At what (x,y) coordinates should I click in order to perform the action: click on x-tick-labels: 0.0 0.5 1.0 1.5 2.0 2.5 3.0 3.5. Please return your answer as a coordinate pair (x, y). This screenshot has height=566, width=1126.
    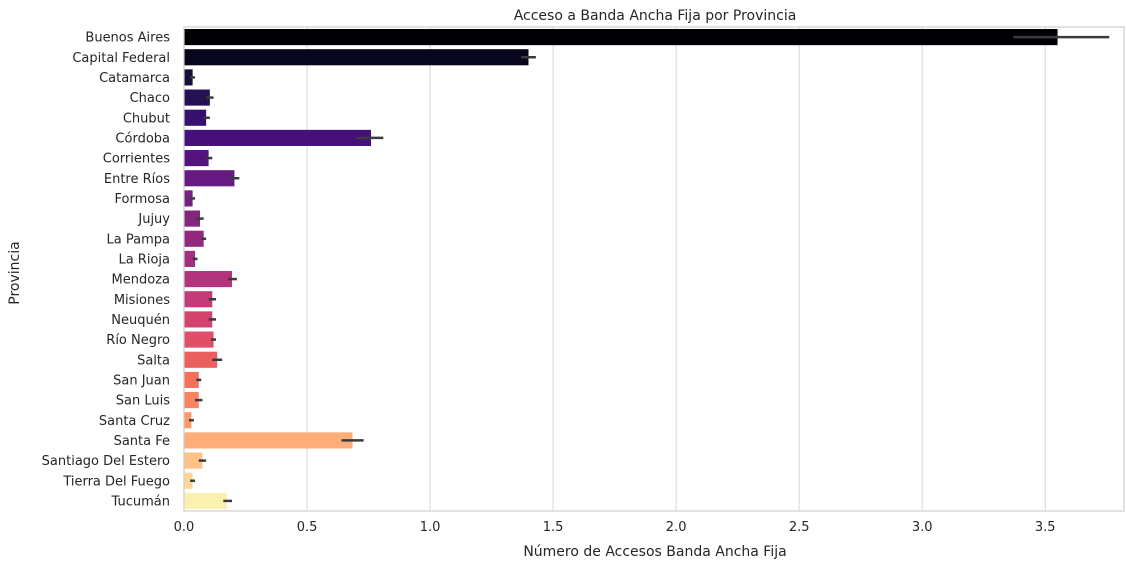
    Looking at the image, I should click on (615, 527).